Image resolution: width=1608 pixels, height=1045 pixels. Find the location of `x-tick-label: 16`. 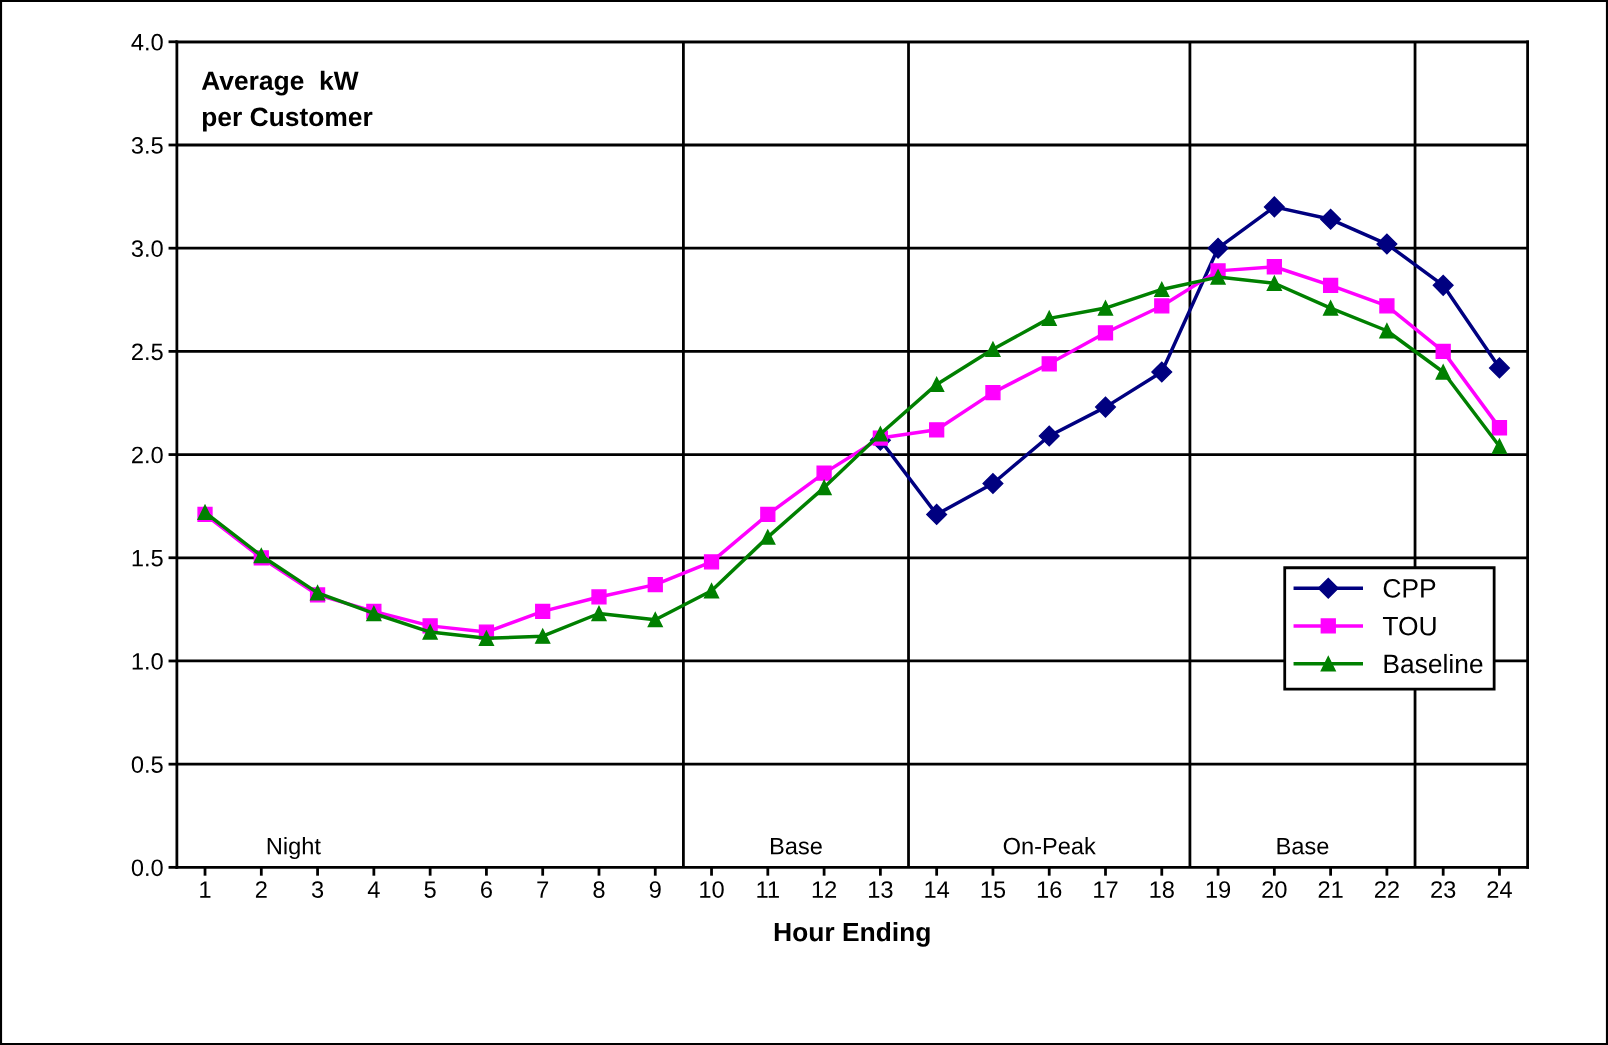

x-tick-label: 16 is located at coordinates (1049, 889).